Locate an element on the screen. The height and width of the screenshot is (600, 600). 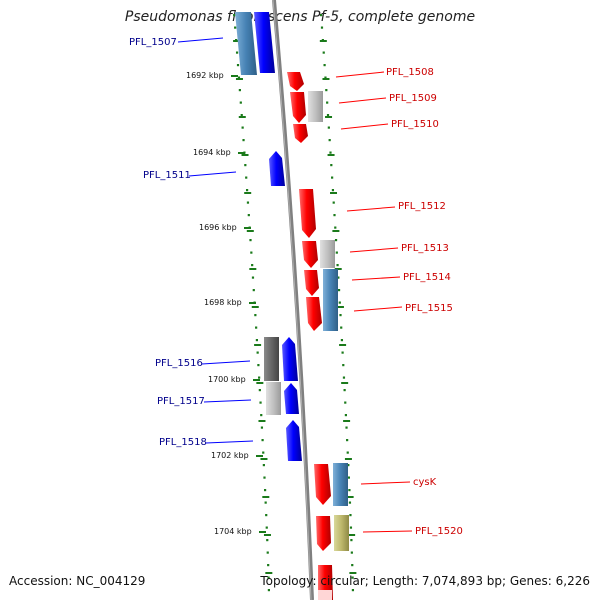
label-pfl-1513: PFL_1513 is located at coordinates (425, 248).